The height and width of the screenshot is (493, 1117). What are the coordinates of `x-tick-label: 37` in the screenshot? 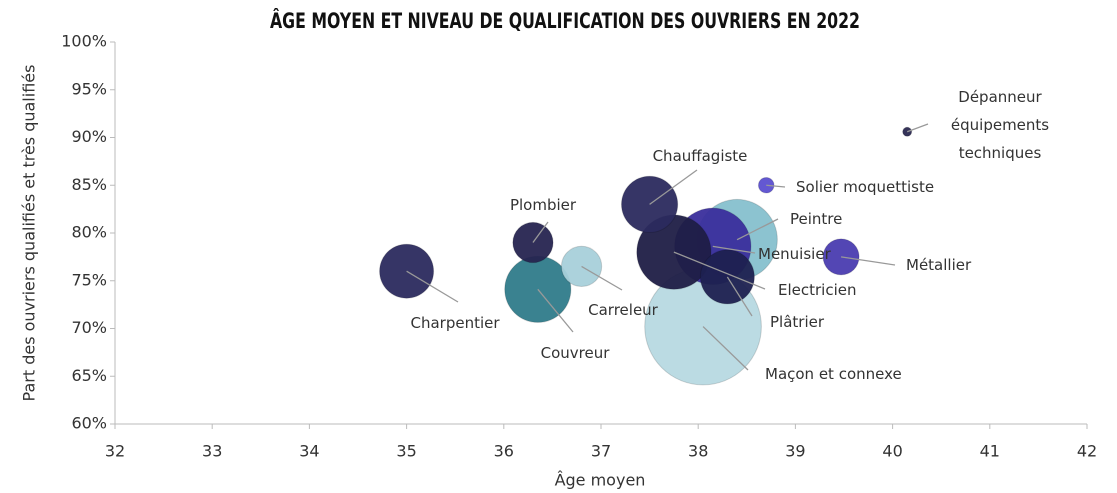 It's located at (601, 451).